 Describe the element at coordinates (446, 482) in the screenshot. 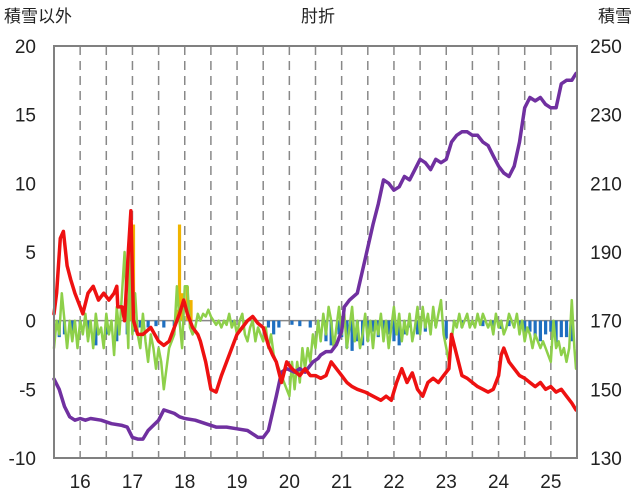

I see `x-tick-label: 23` at that location.